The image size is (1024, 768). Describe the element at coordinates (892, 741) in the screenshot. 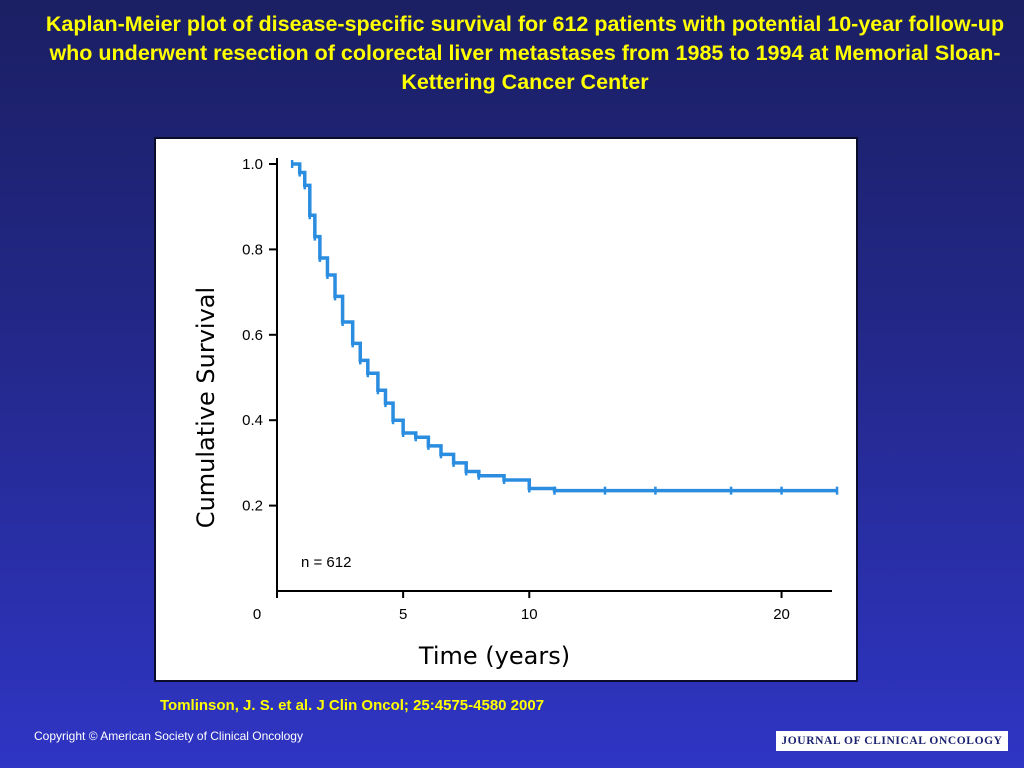

I see `journal-logo: JOURNAL OF CLINICAL ONCOLOGY` at that location.